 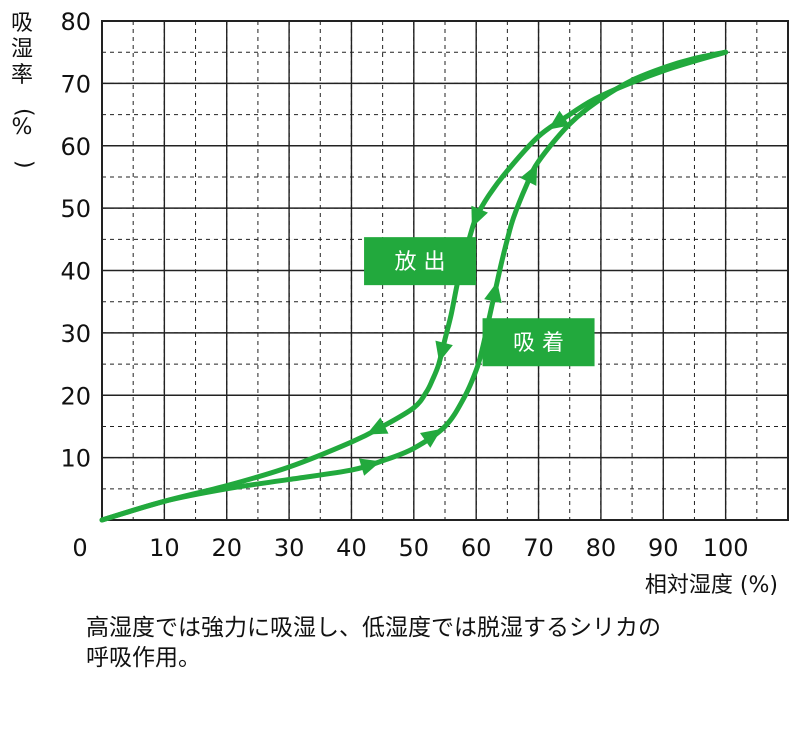 I want to click on x-tick-label: 70, so click(x=538, y=548).